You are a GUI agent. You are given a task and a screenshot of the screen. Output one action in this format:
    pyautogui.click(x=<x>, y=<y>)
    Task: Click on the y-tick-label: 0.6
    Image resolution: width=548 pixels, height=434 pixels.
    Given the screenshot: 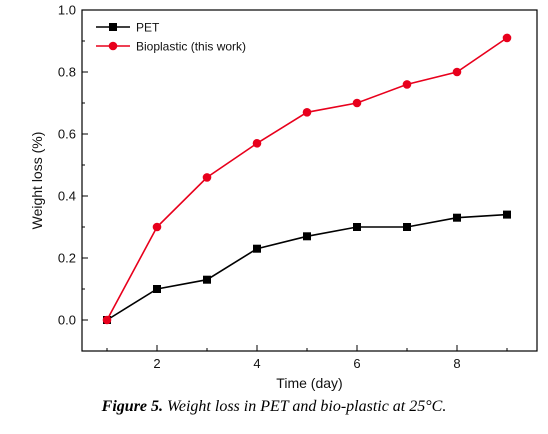 What is the action you would take?
    pyautogui.click(x=67, y=134)
    